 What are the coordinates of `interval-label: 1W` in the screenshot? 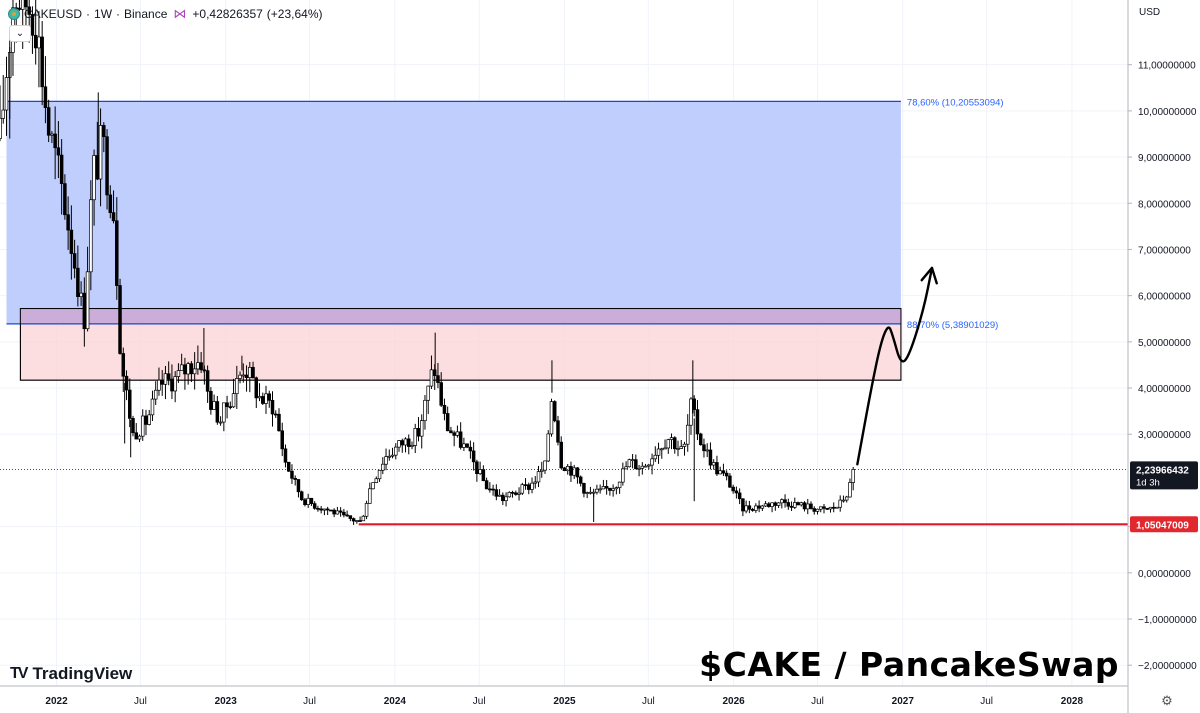 It's located at (103, 14).